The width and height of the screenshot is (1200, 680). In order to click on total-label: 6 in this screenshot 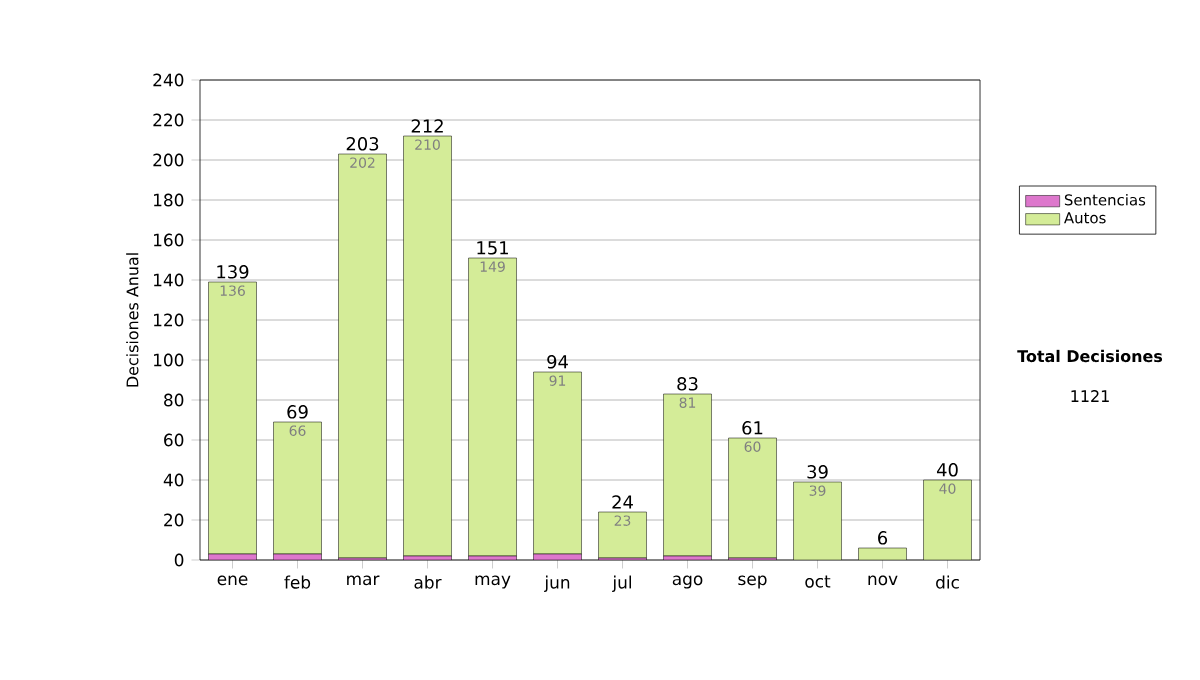, I will do `click(883, 538)`.